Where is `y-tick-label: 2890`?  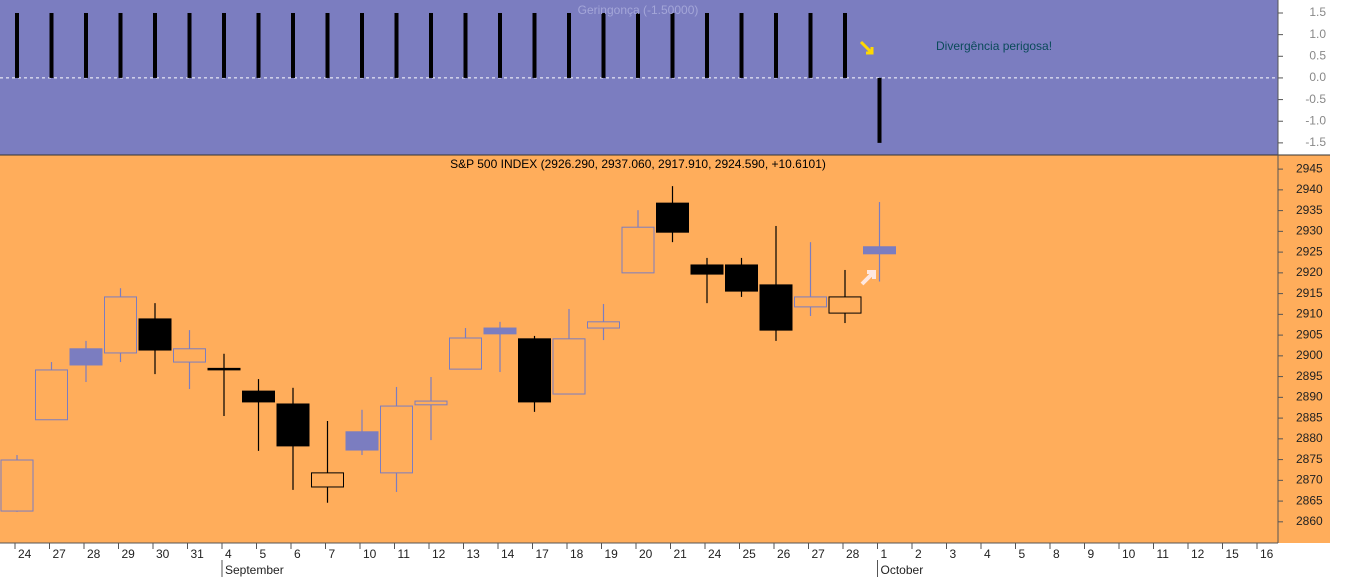
y-tick-label: 2890 is located at coordinates (1309, 397).